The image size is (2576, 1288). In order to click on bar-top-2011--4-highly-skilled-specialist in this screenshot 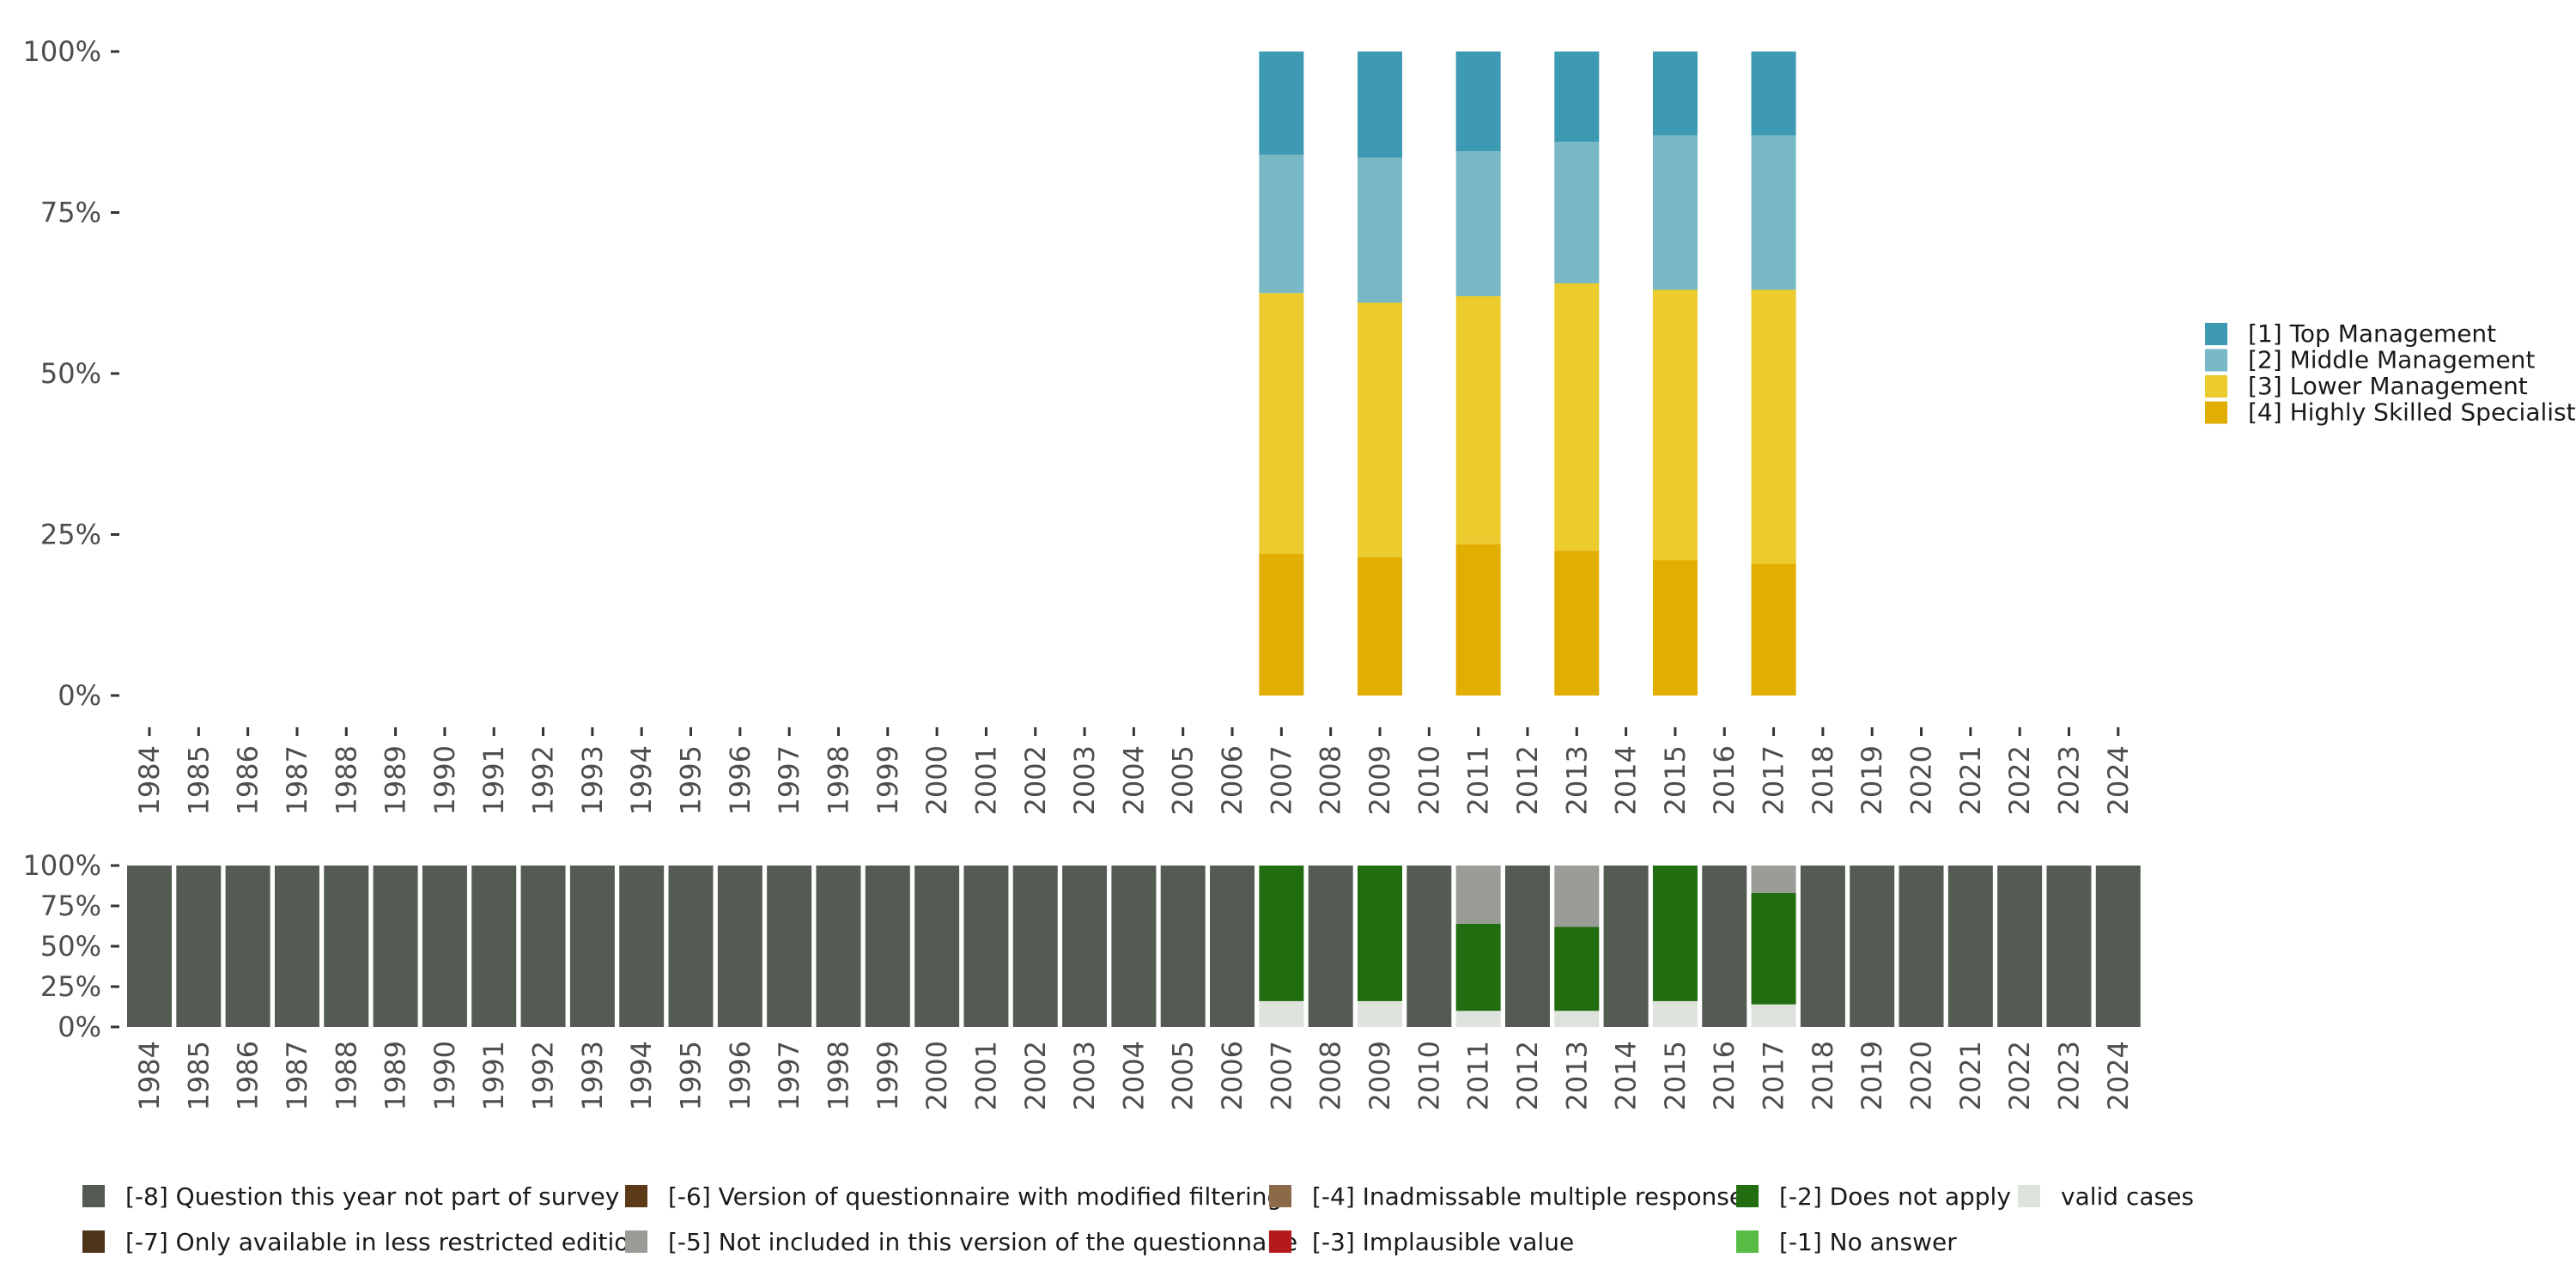, I will do `click(1478, 620)`.